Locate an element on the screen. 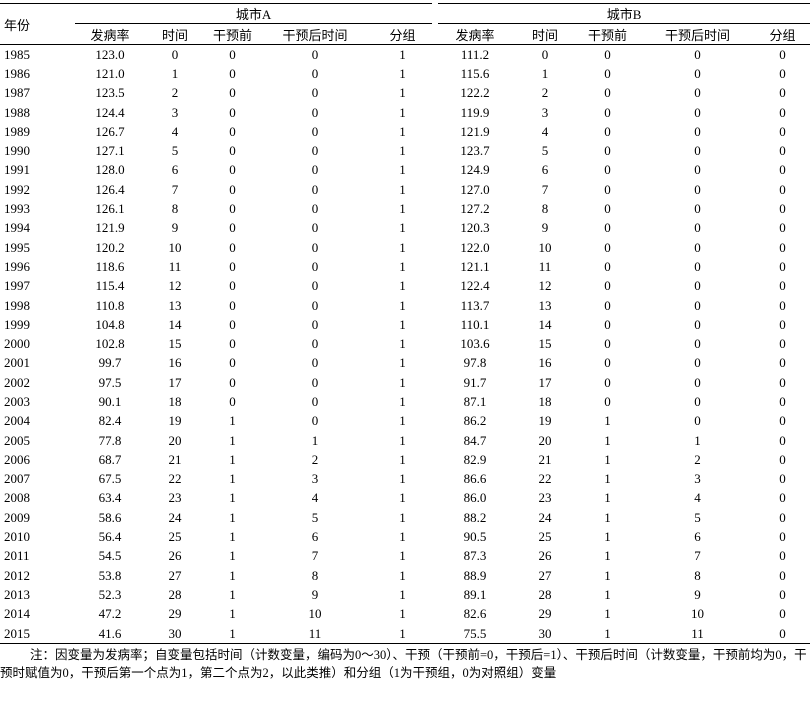  table-row: 2006 68.7 21 1 2 1 82.9 21 1 2 0 is located at coordinates (405, 459).